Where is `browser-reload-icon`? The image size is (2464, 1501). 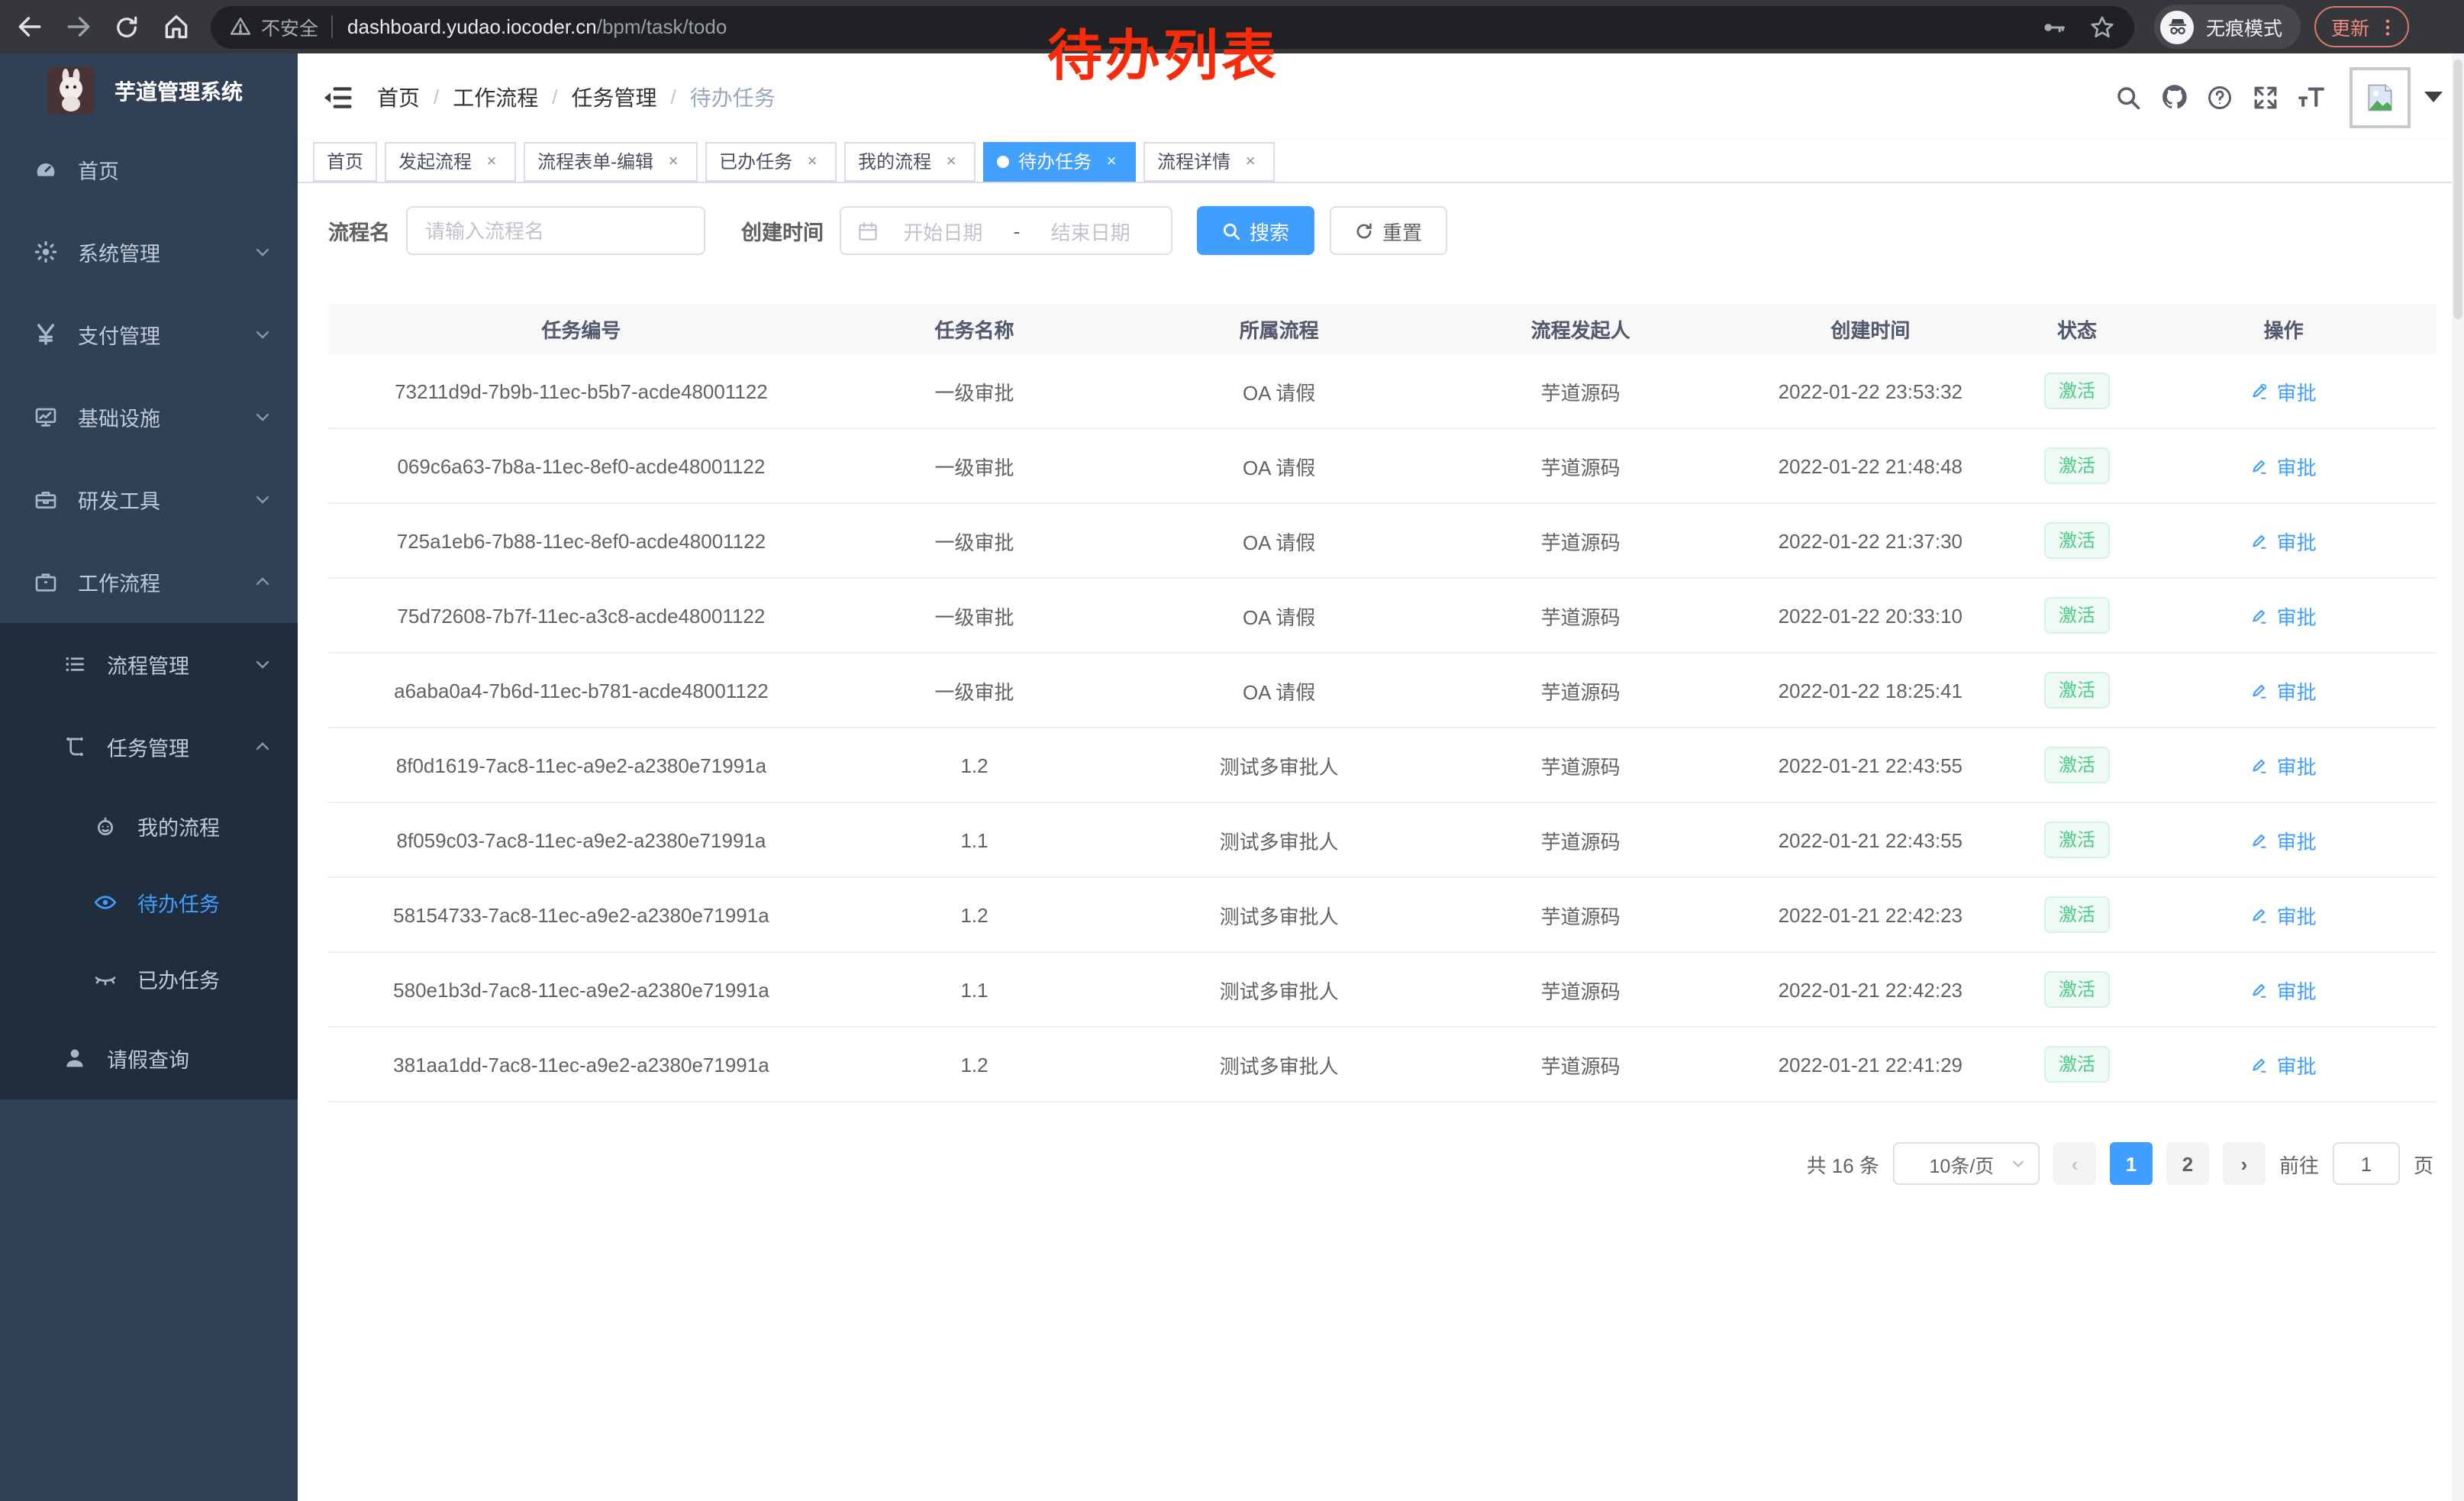 browser-reload-icon is located at coordinates (127, 27).